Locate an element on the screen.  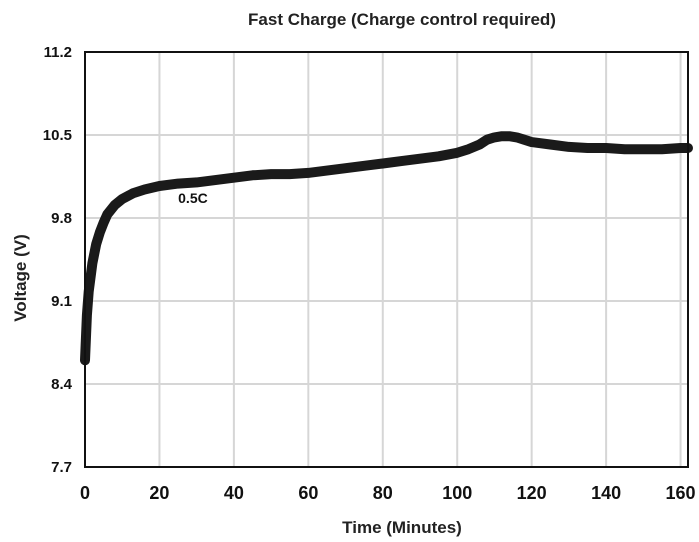
x-tick-label: 100 is located at coordinates (457, 493).